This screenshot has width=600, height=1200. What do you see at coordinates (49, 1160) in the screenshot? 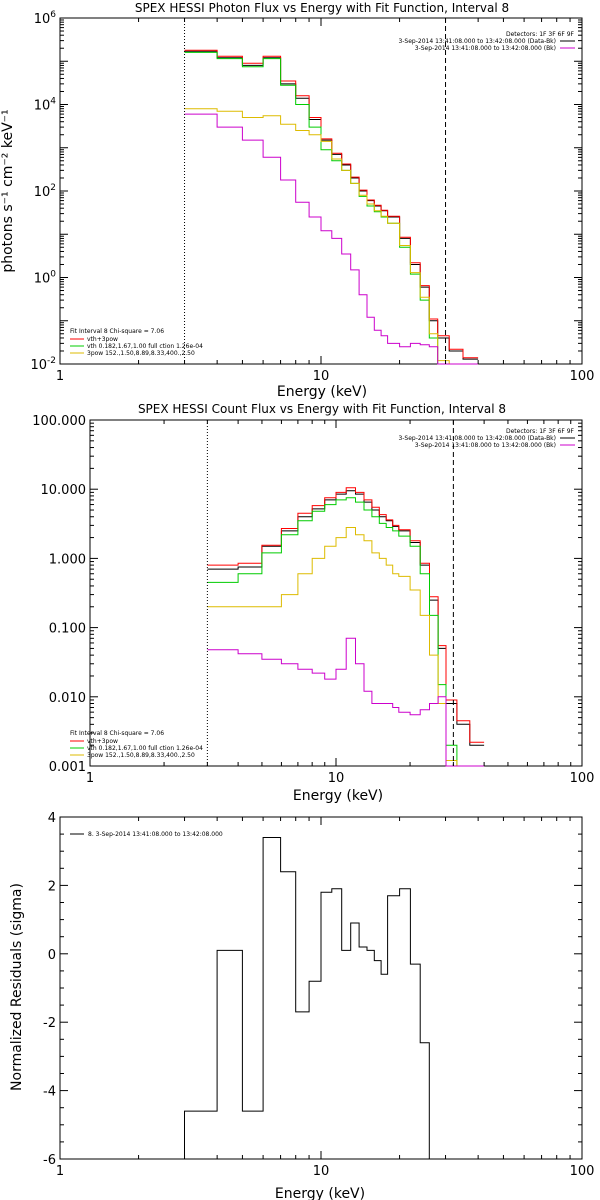
I see `y-tick-label: -6` at bounding box center [49, 1160].